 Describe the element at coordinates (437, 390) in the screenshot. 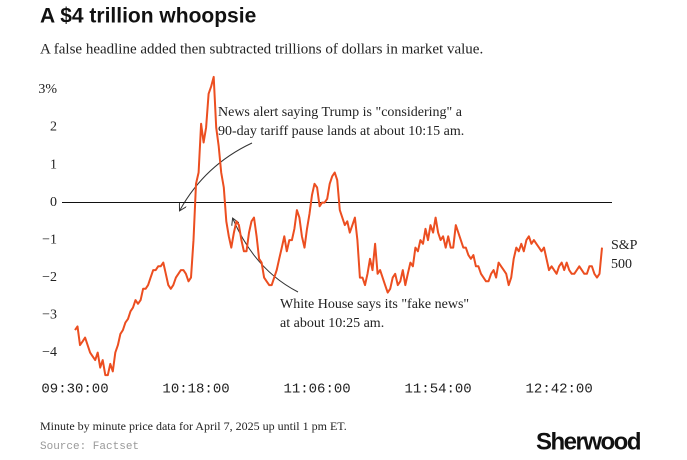

I see `x-tick-label: 11:54:00` at that location.